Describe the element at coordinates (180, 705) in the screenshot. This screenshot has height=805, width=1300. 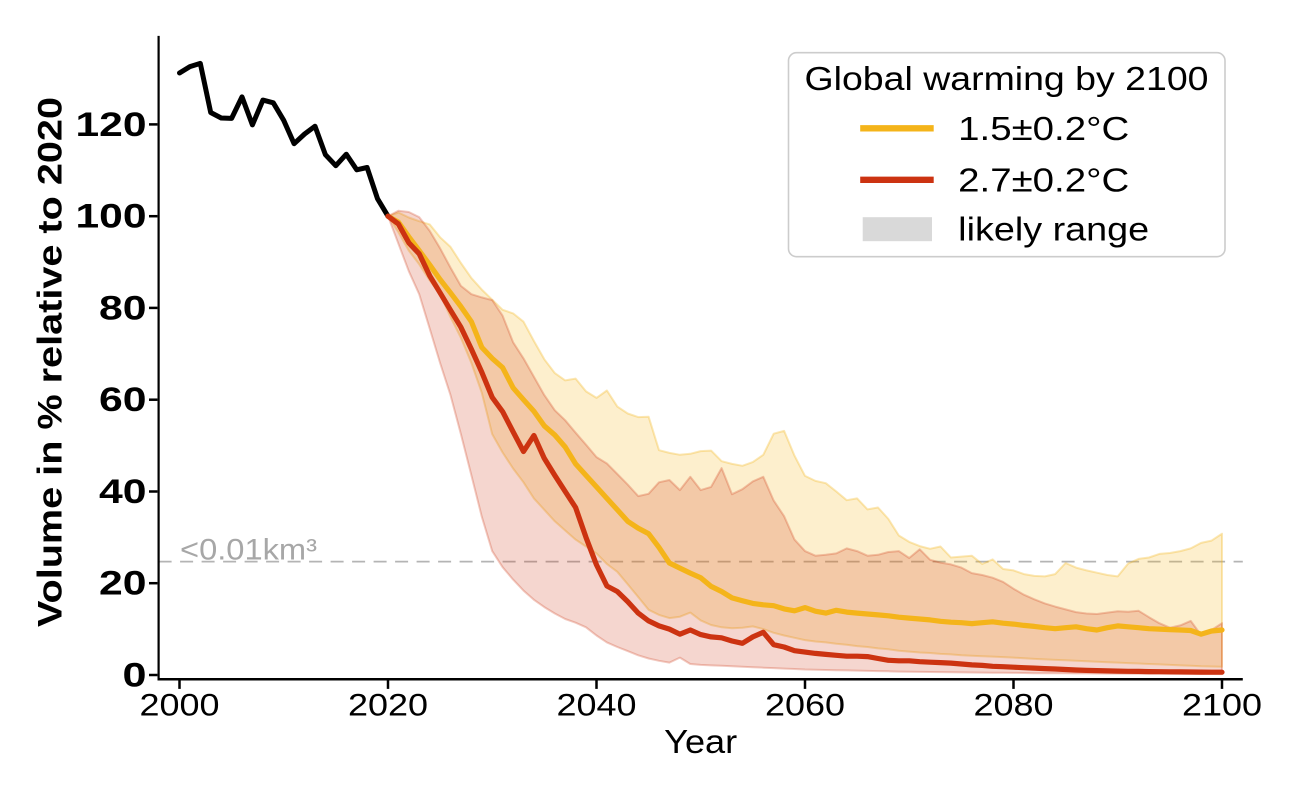
I see `svg-text: 2000` at that location.